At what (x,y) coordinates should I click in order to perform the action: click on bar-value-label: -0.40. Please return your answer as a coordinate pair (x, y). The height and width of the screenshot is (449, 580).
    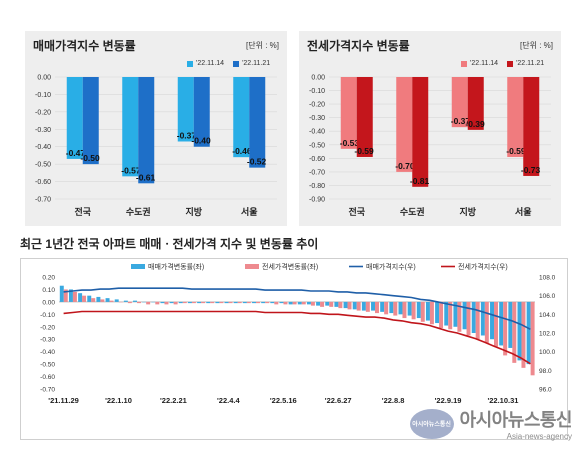
    Looking at the image, I should click on (201, 141).